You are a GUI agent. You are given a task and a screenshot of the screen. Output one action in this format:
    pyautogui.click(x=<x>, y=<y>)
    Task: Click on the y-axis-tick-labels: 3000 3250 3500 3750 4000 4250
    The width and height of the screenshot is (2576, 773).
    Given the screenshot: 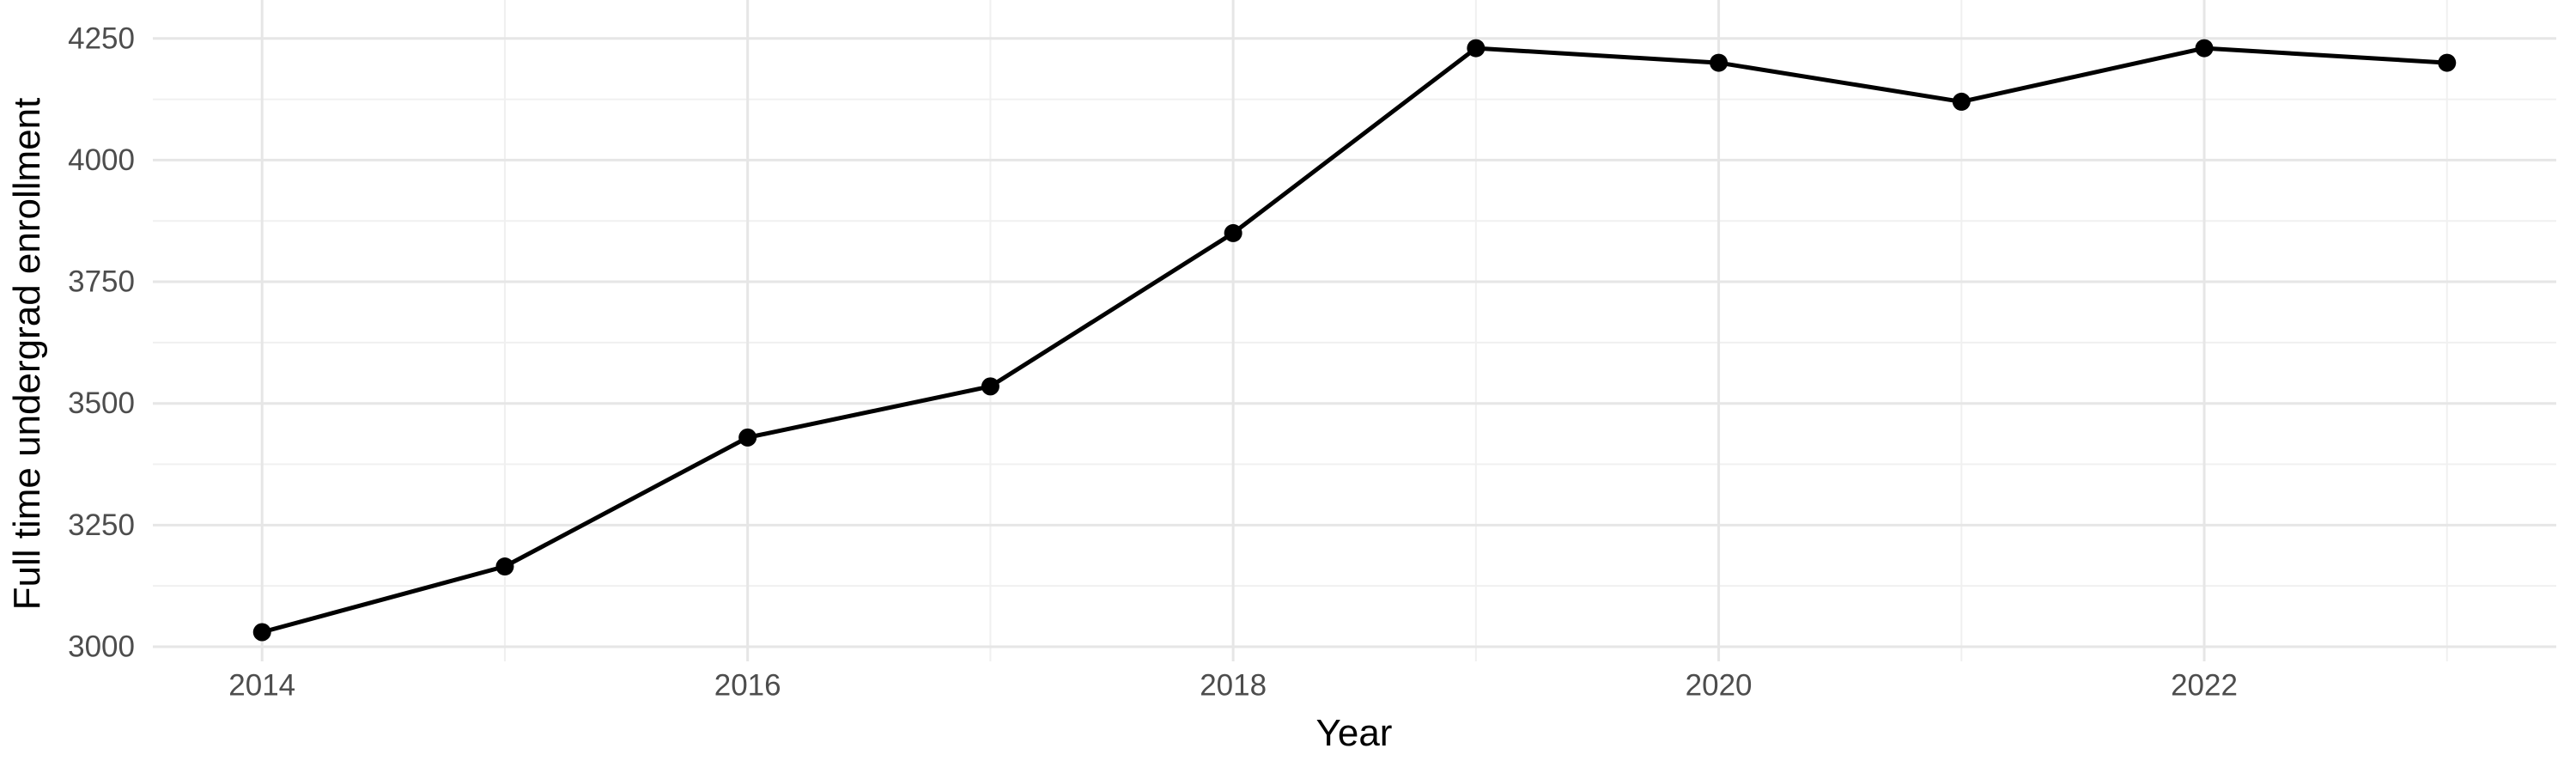 What is the action you would take?
    pyautogui.click(x=101, y=342)
    